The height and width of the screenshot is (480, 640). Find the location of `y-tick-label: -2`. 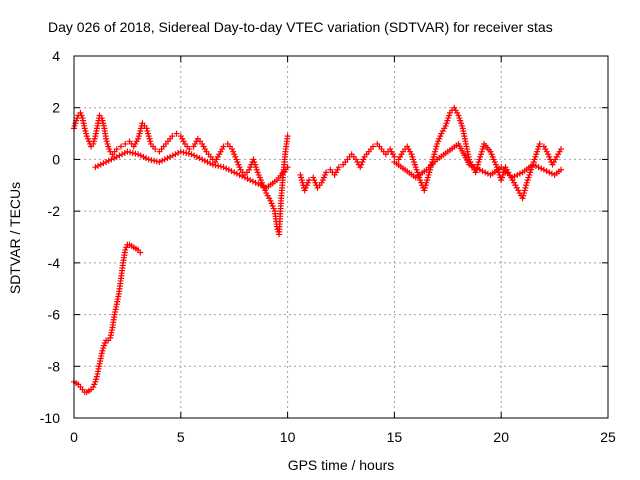

y-tick-label: -2 is located at coordinates (54, 211).